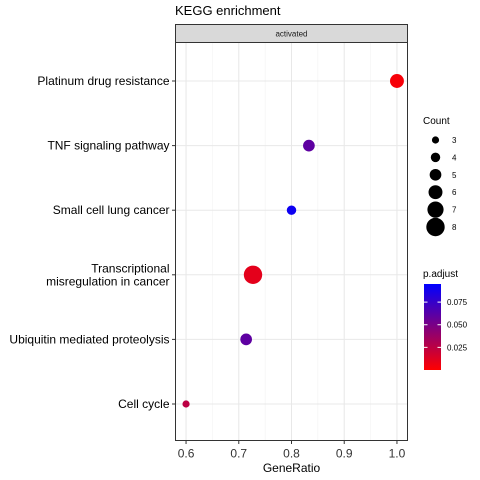 The height and width of the screenshot is (480, 480). What do you see at coordinates (228, 10) in the screenshot?
I see `chart-title: KEGG enrichment` at bounding box center [228, 10].